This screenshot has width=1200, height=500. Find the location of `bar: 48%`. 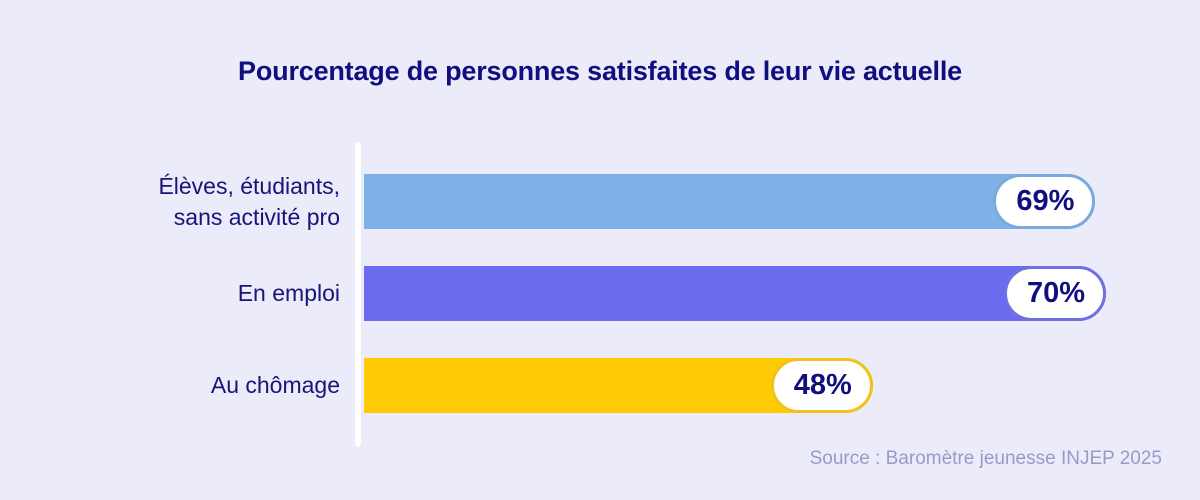

bar: 48% is located at coordinates (618, 385).